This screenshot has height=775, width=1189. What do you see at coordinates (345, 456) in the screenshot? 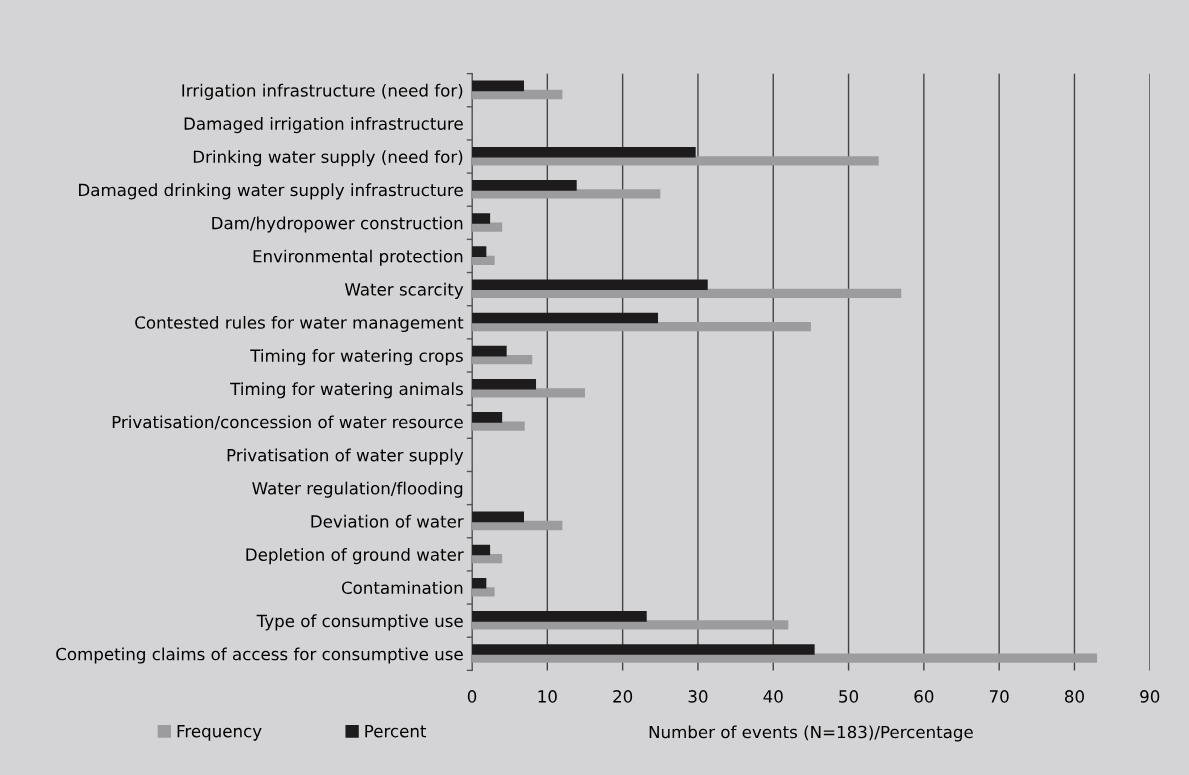
I see `y-tick-label: Privatisation of water supply` at bounding box center [345, 456].